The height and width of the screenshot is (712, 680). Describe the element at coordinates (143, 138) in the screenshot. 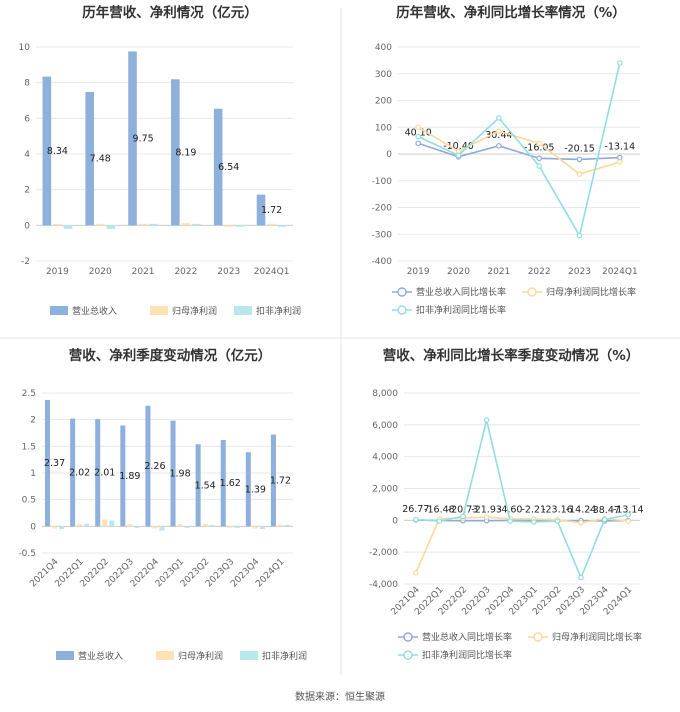

I see `data-label: 9.75` at that location.